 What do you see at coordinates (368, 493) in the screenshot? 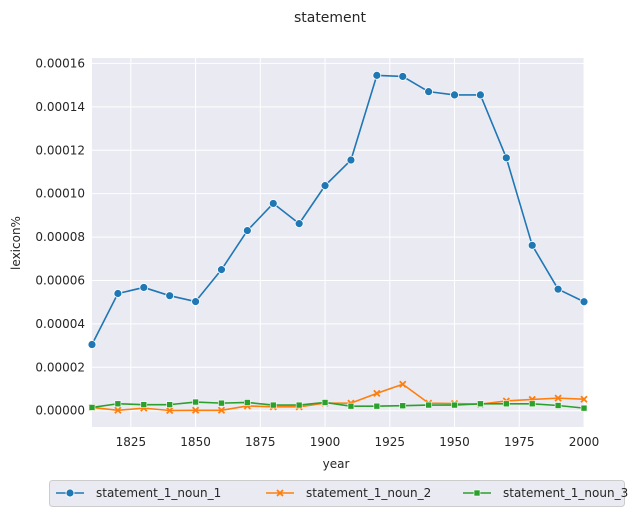
I see `legend-label: statement_1_noun_2` at bounding box center [368, 493].